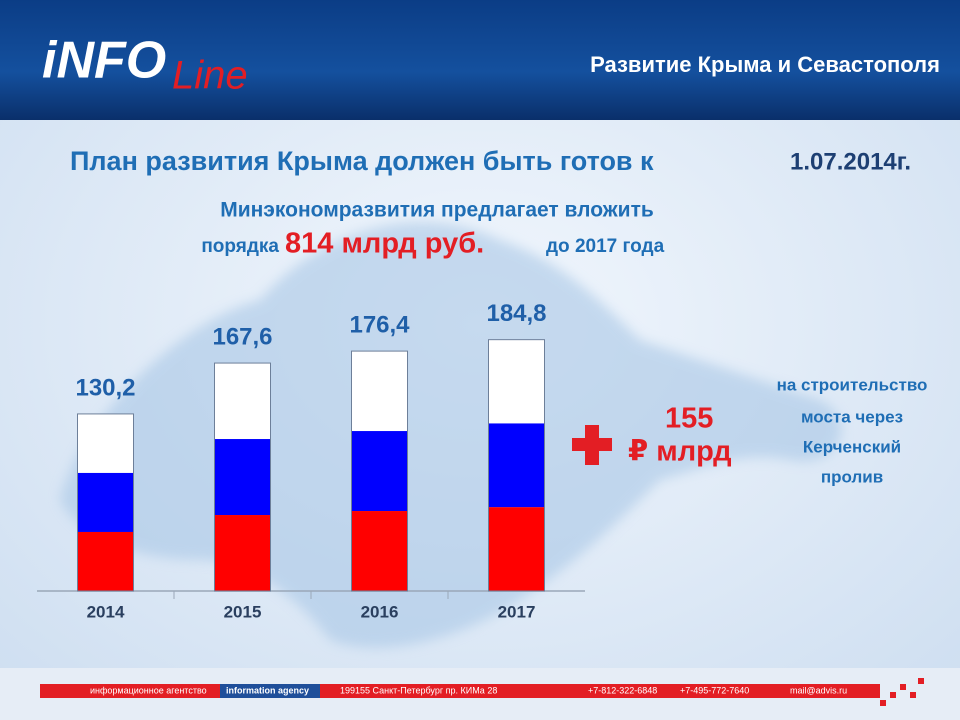 This screenshot has width=960, height=720. I want to click on headline: План развития Крыма должен быть готов к, so click(362, 161).